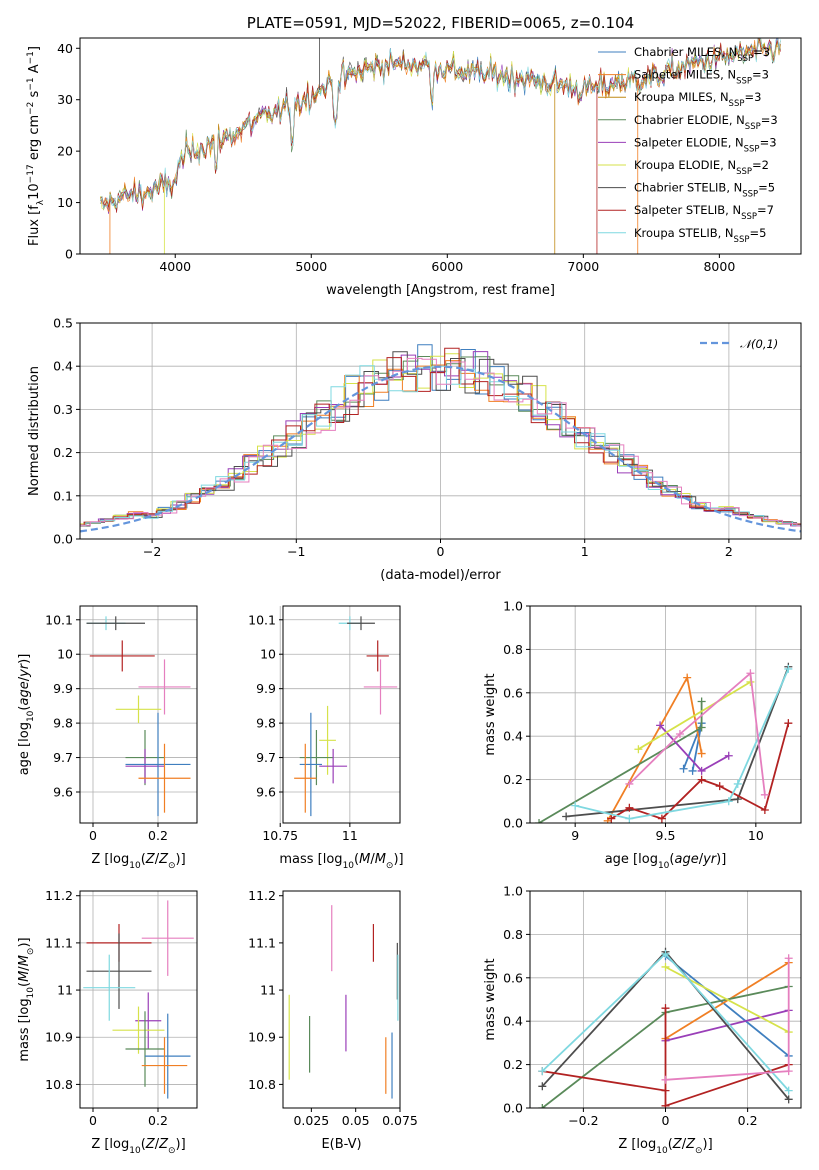 The image size is (819, 1170). What do you see at coordinates (341, 861) in the screenshot?
I see `x-axis-label: mass [log10(M/M⊙)]` at bounding box center [341, 861].